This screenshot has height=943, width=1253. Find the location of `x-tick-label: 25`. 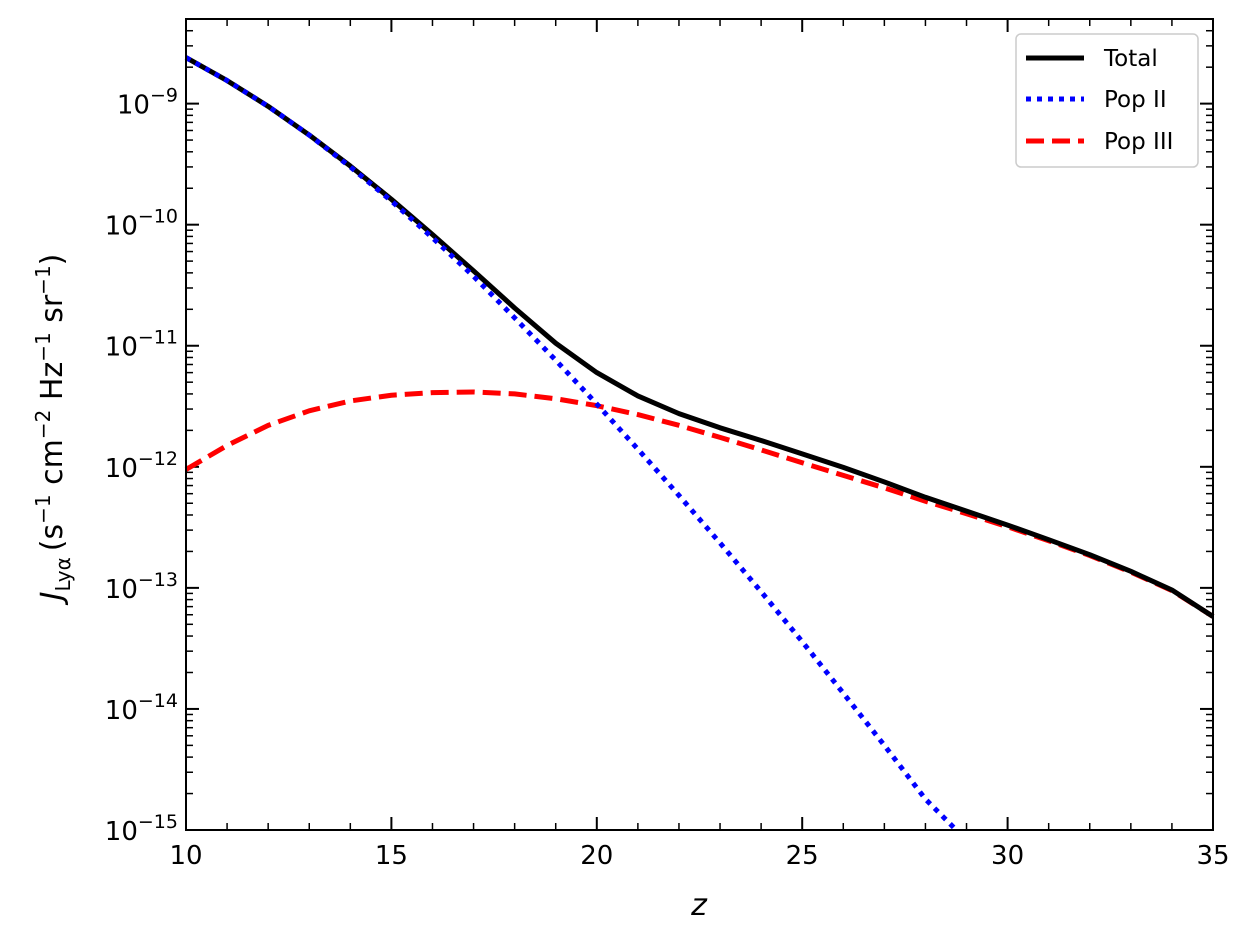

x-tick-label: 25 is located at coordinates (802, 856).